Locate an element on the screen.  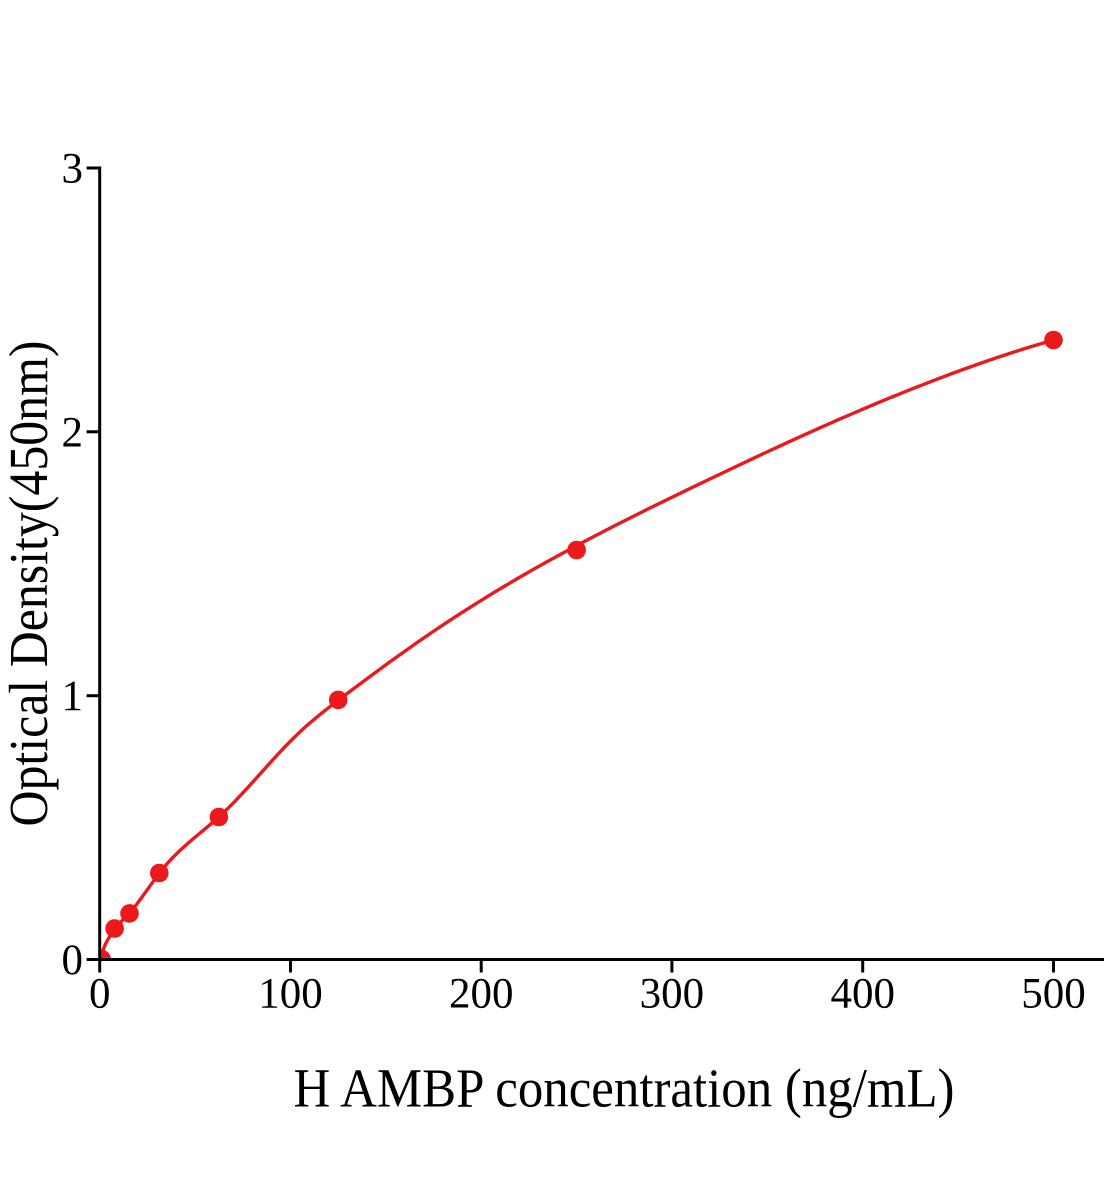
svg-text: 3 is located at coordinates (73, 169).